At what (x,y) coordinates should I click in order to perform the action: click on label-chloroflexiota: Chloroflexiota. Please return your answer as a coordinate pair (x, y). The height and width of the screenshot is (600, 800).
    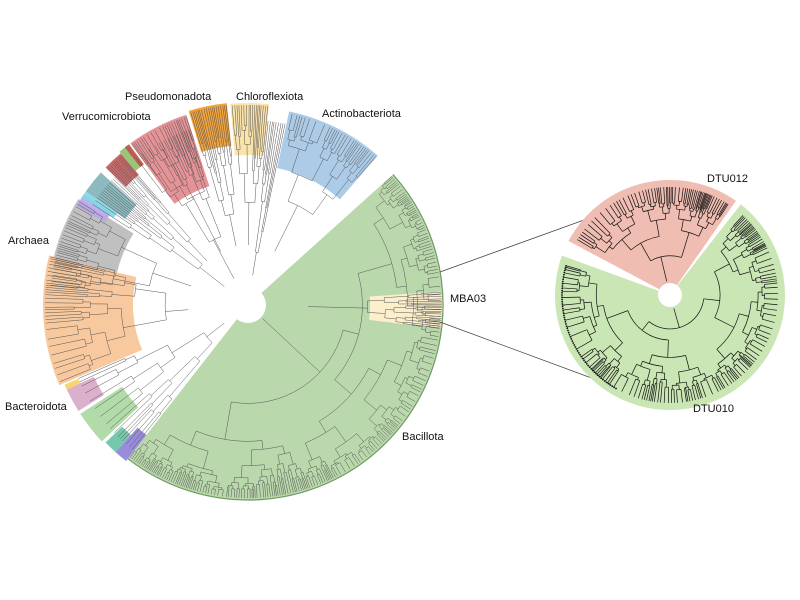
    Looking at the image, I should click on (270, 97).